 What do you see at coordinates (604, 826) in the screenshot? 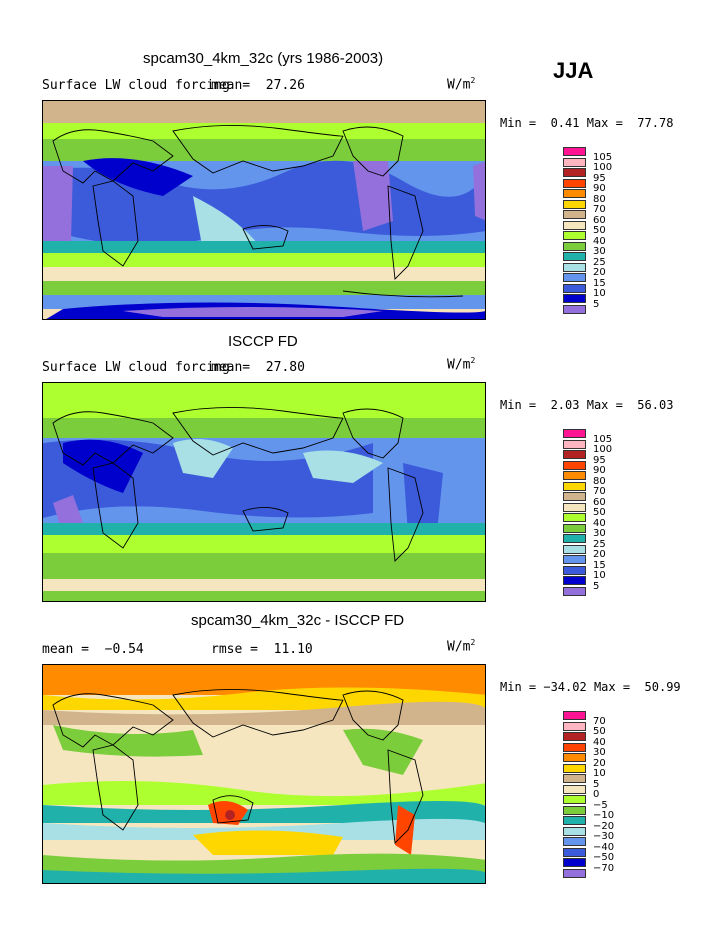
I see `colorbar-tick-label: −20` at bounding box center [604, 826].